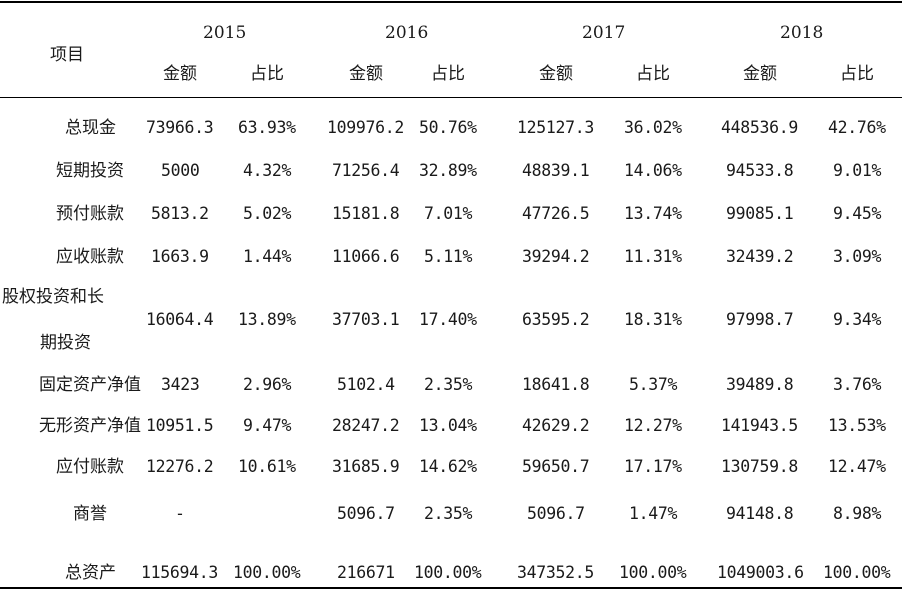 Image resolution: width=904 pixels, height=593 pixels. What do you see at coordinates (267, 170) in the screenshot?
I see `ratio-cell: 4.32%` at bounding box center [267, 170].